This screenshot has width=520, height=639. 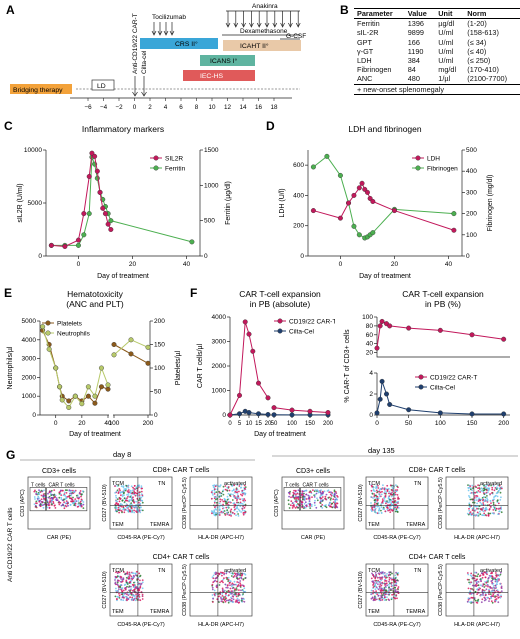 I want to click on chart-title: LDH and fibrinogen, so click(x=385, y=129).